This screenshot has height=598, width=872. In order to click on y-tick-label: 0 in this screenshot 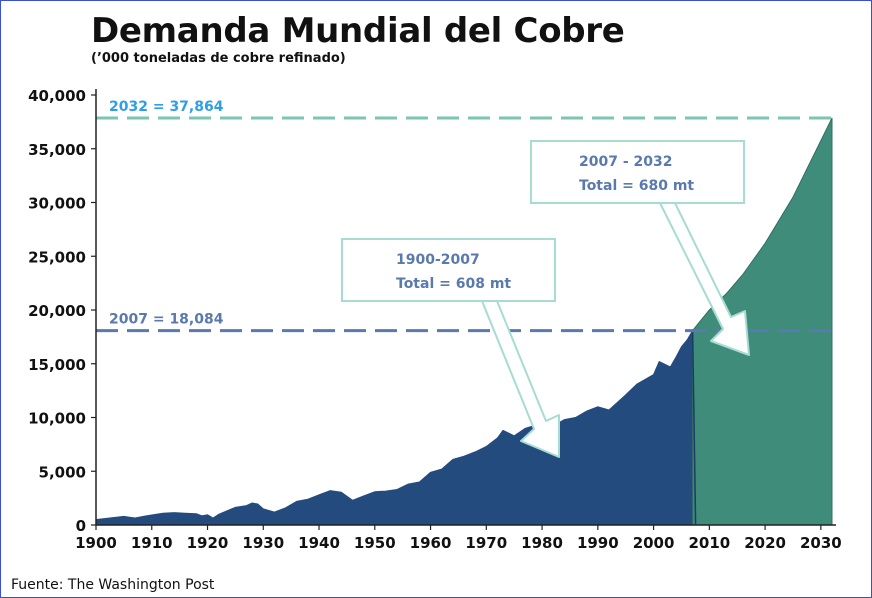, I will do `click(81, 526)`.